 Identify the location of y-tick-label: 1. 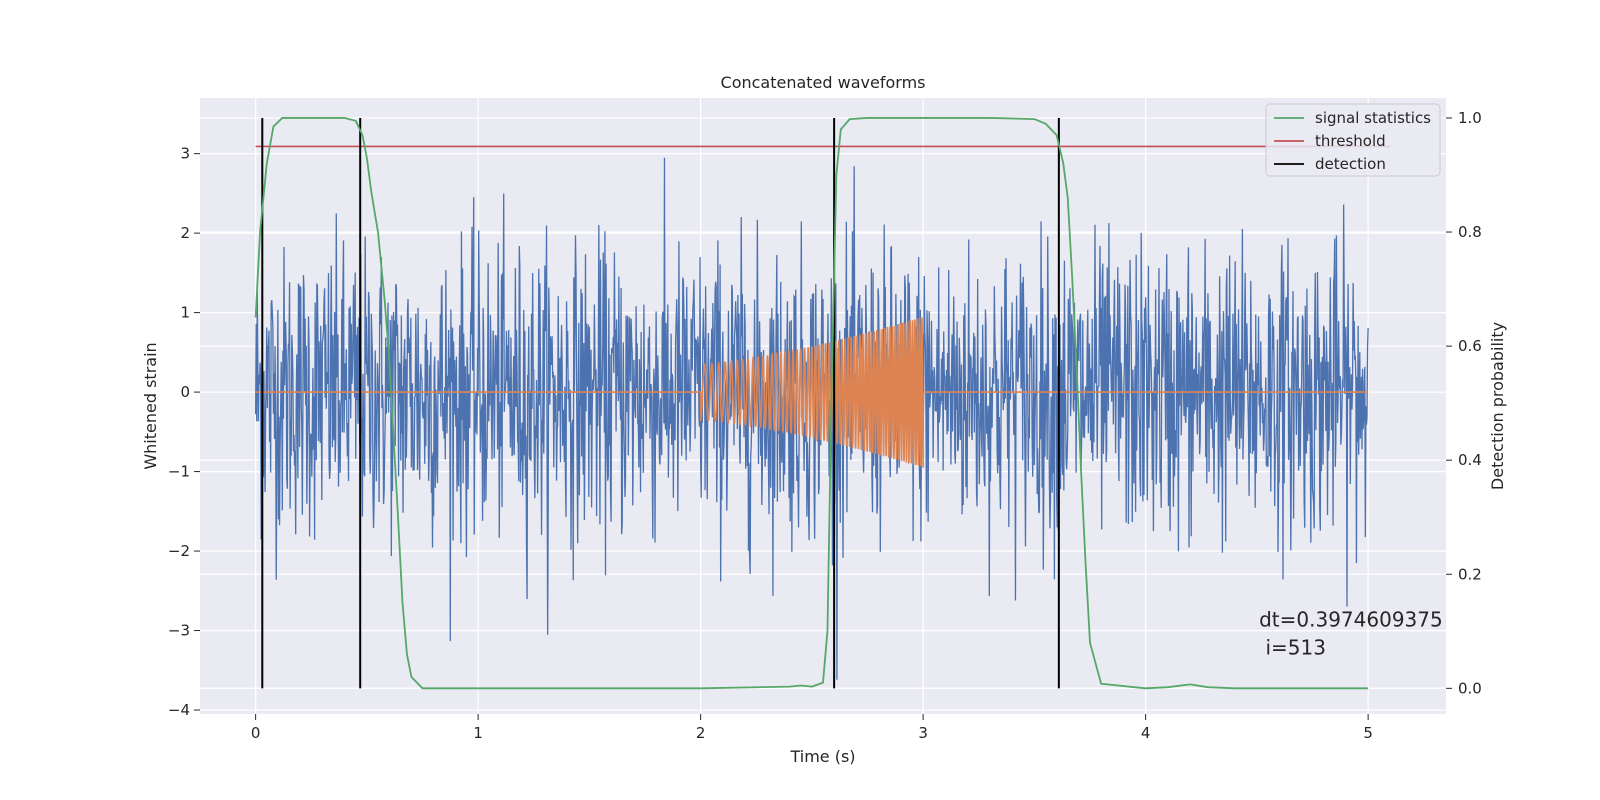
(185, 313).